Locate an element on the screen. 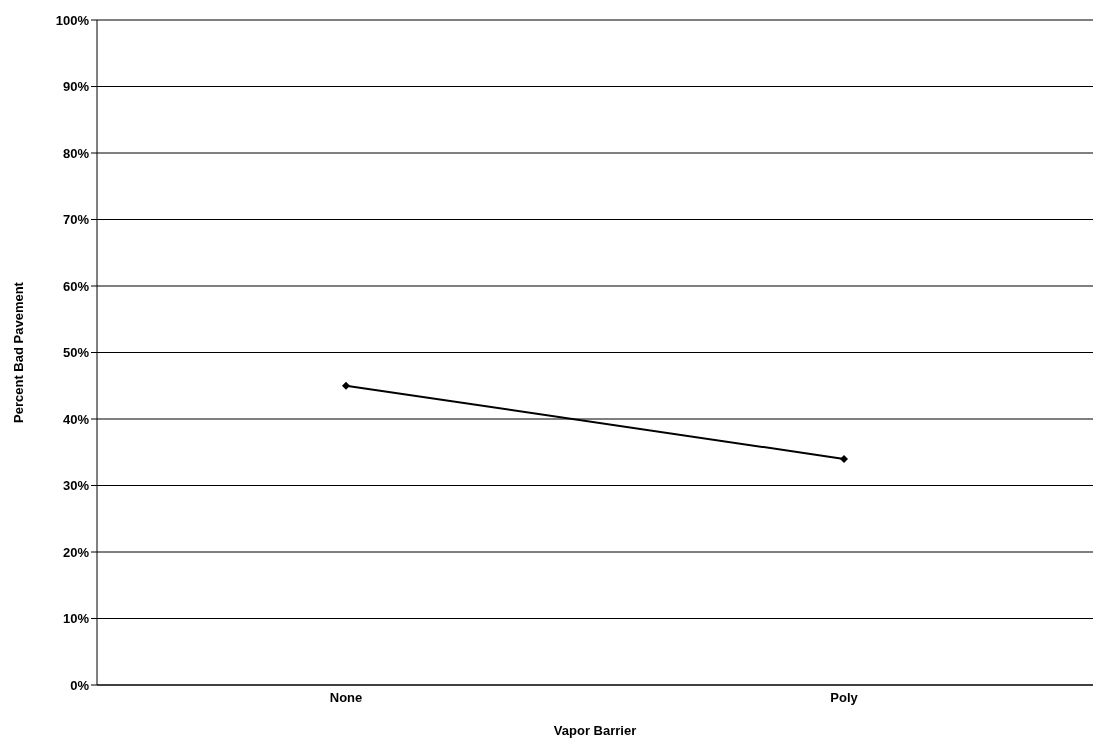  y-tick-label: 40% is located at coordinates (76, 419).